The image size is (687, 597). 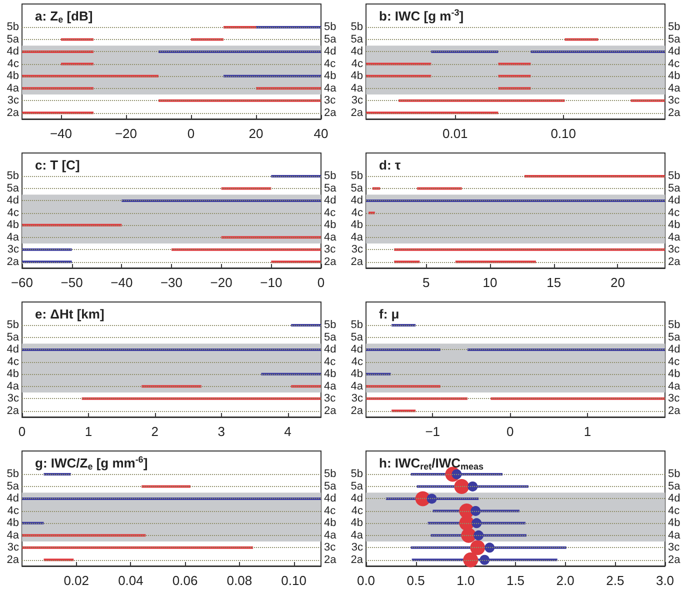 What do you see at coordinates (426, 282) in the screenshot?
I see `x-tick-label: 5` at bounding box center [426, 282].